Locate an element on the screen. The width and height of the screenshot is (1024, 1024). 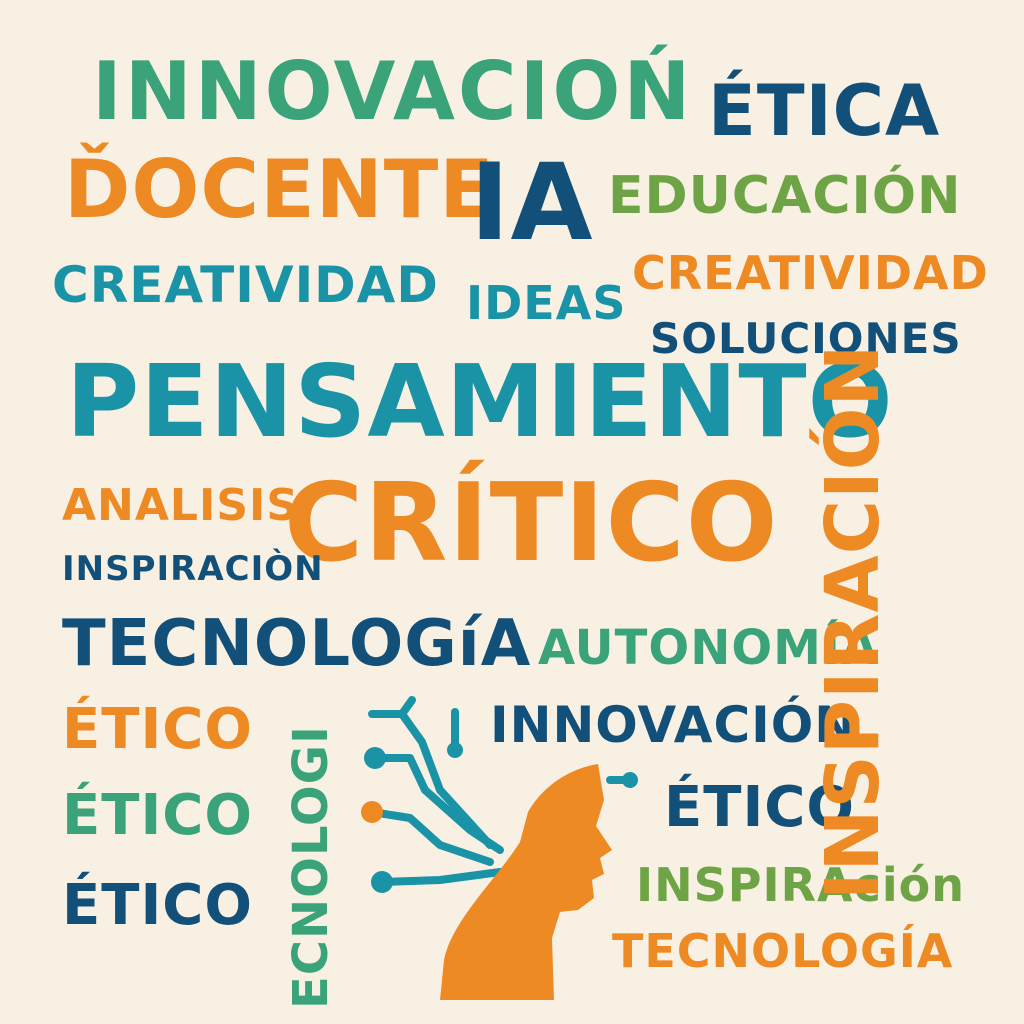
word-docente: ĎOCENTE is located at coordinates (279, 189).